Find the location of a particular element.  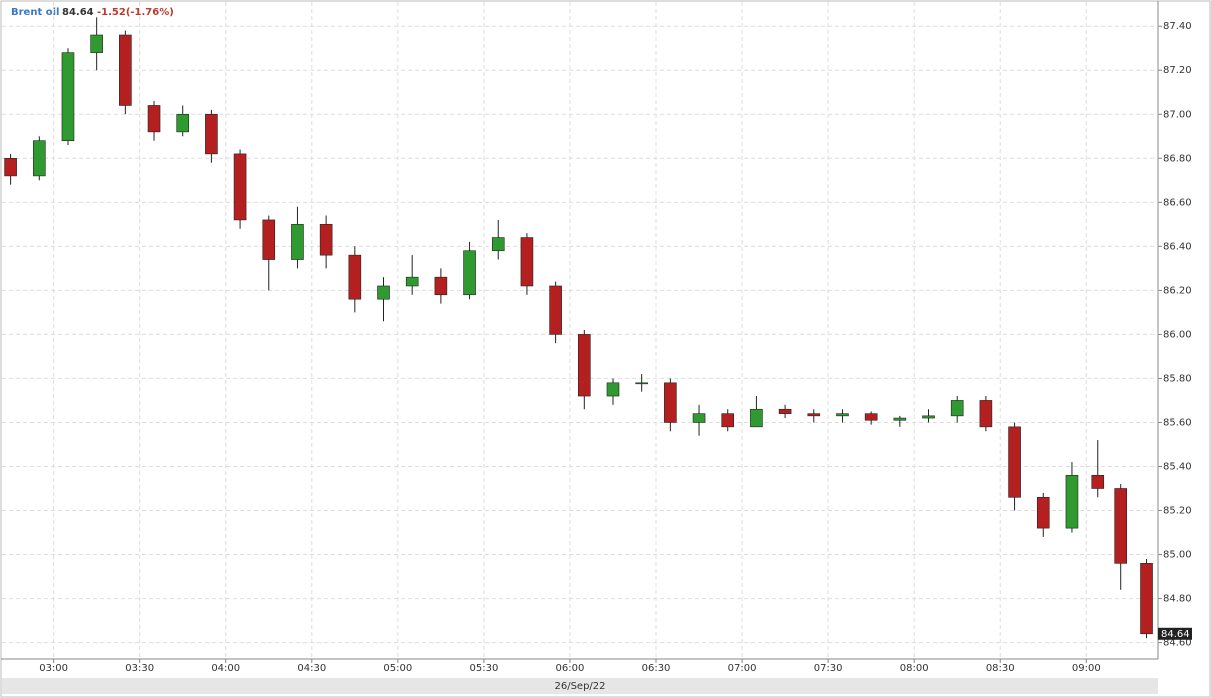

x-tick-label: 09:00 is located at coordinates (1086, 668).